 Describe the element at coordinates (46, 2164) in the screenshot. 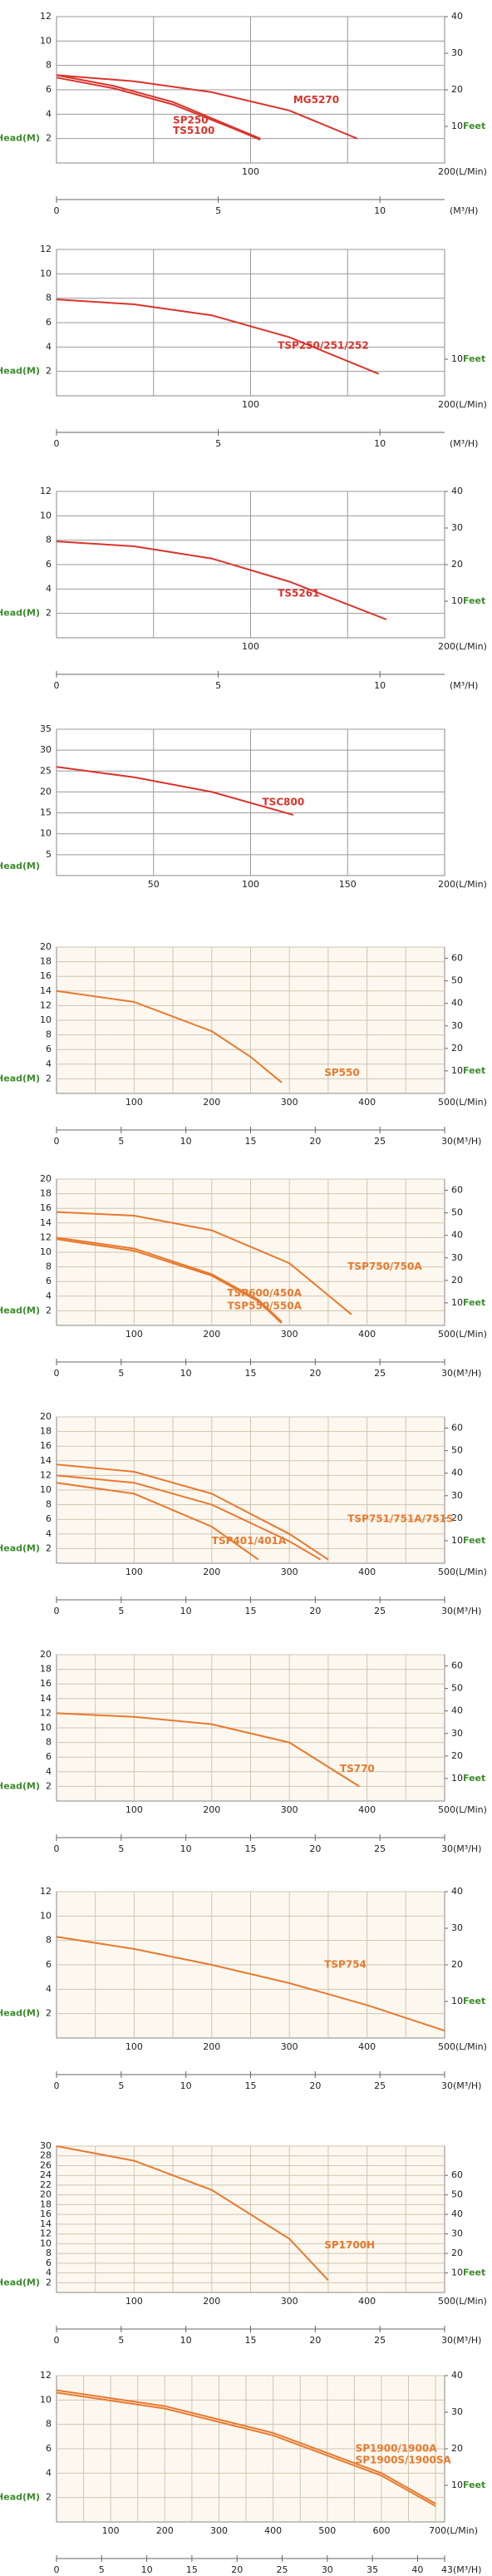

I see `y-tick-label: 26` at that location.